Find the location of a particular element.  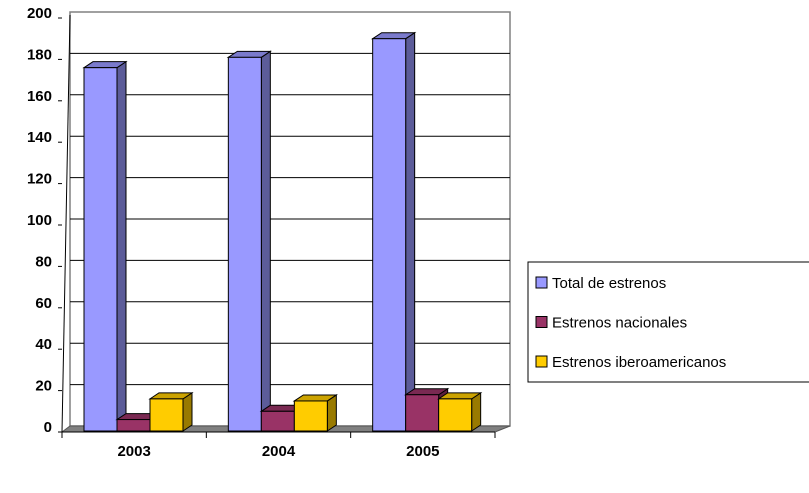

y-tick-label: 160 is located at coordinates (39, 96).